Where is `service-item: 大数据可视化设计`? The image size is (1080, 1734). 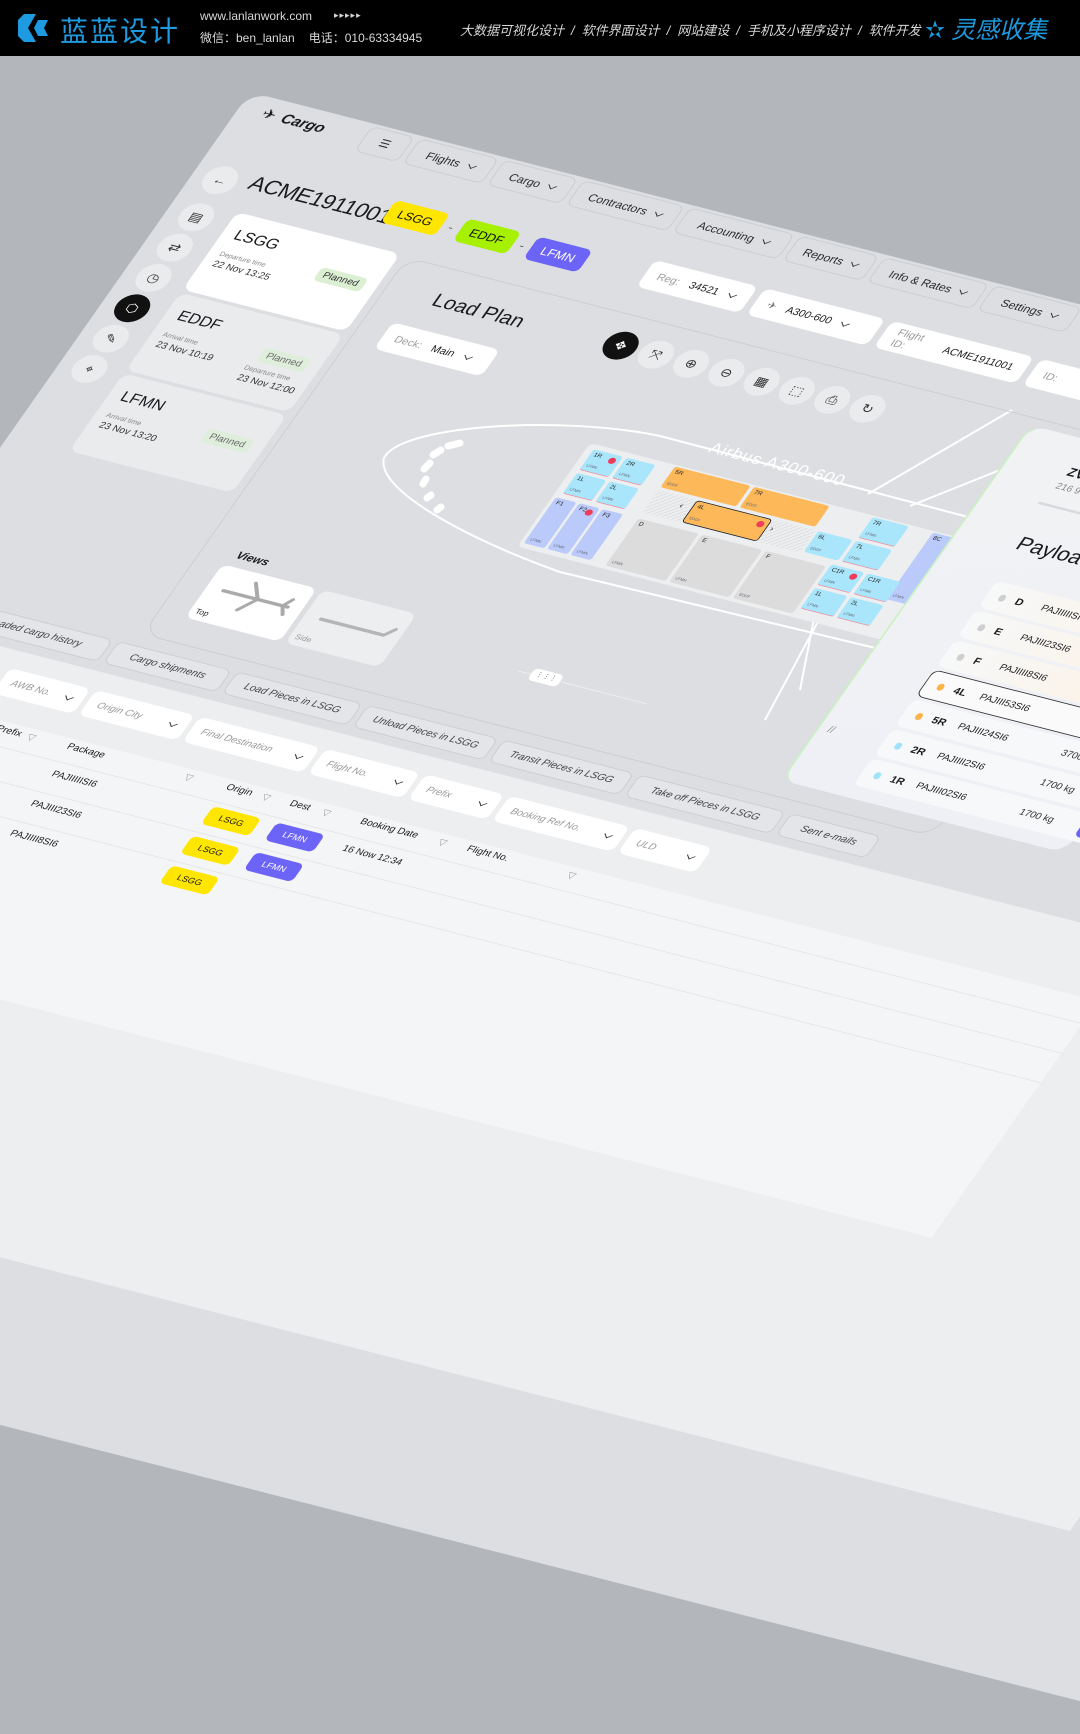 service-item: 大数据可视化设计 is located at coordinates (512, 30).